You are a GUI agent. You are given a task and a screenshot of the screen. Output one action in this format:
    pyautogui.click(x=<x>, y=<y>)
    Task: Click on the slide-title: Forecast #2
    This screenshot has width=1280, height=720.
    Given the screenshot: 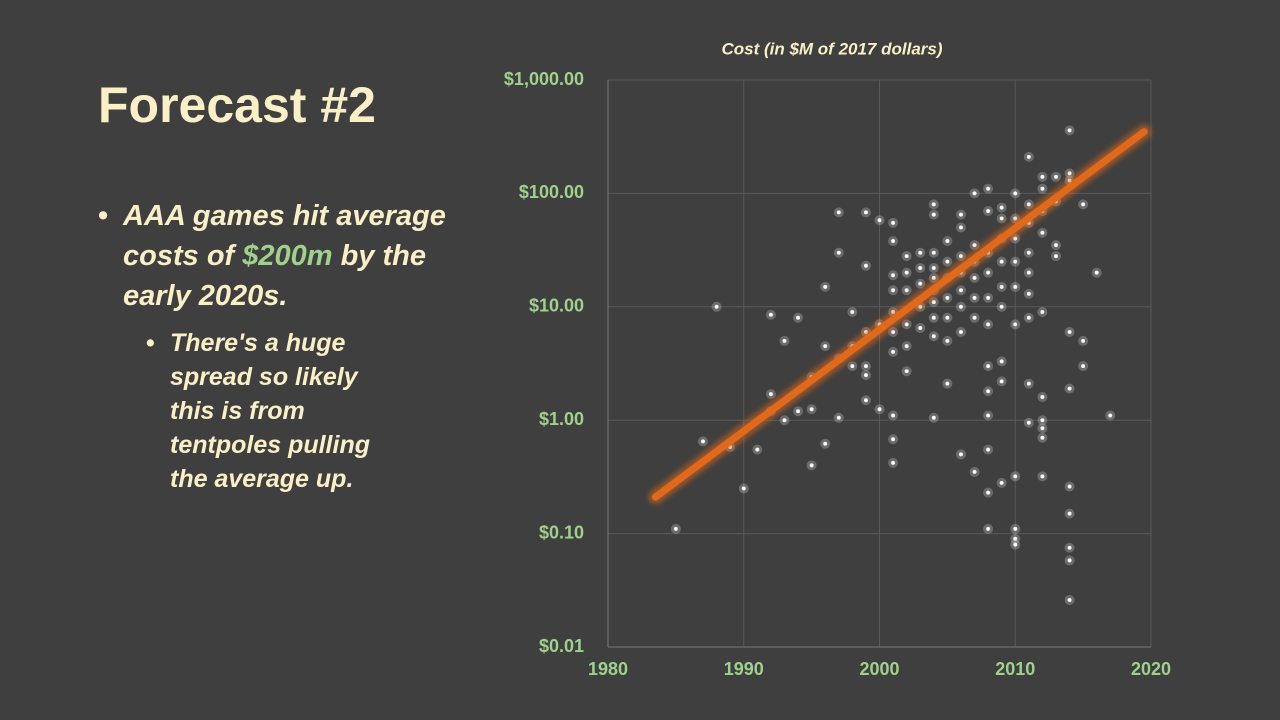 What is the action you would take?
    pyautogui.click(x=237, y=105)
    